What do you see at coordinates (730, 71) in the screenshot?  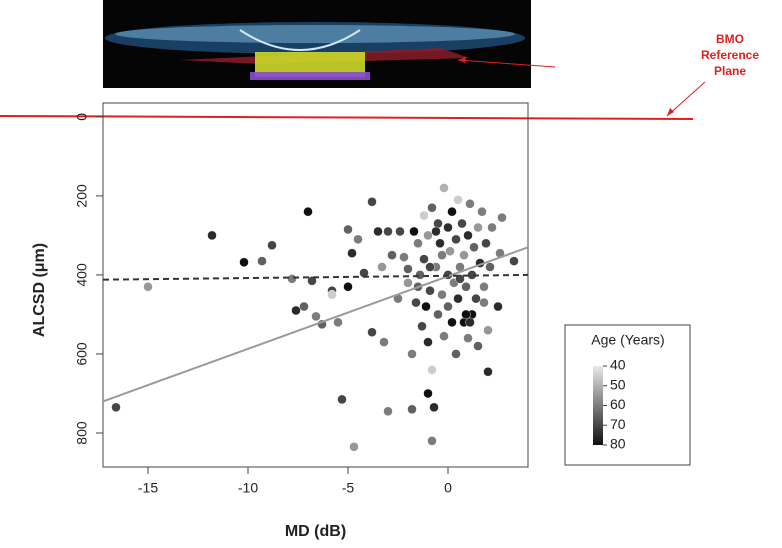 I see `annotation: Plane` at bounding box center [730, 71].